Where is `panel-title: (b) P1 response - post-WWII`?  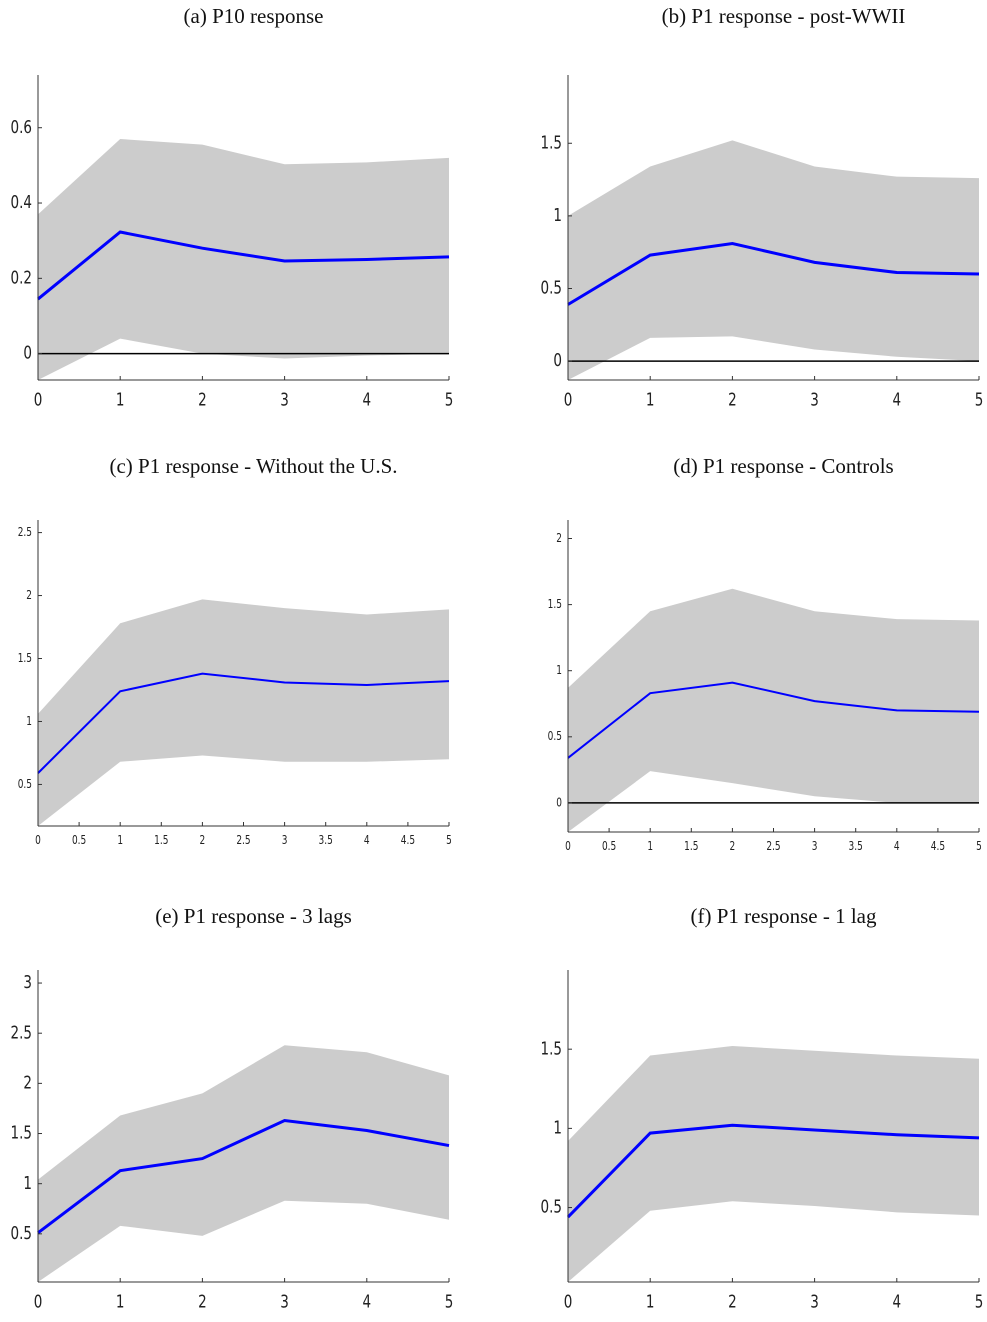
panel-title: (b) P1 response - post-WWII is located at coordinates (784, 16).